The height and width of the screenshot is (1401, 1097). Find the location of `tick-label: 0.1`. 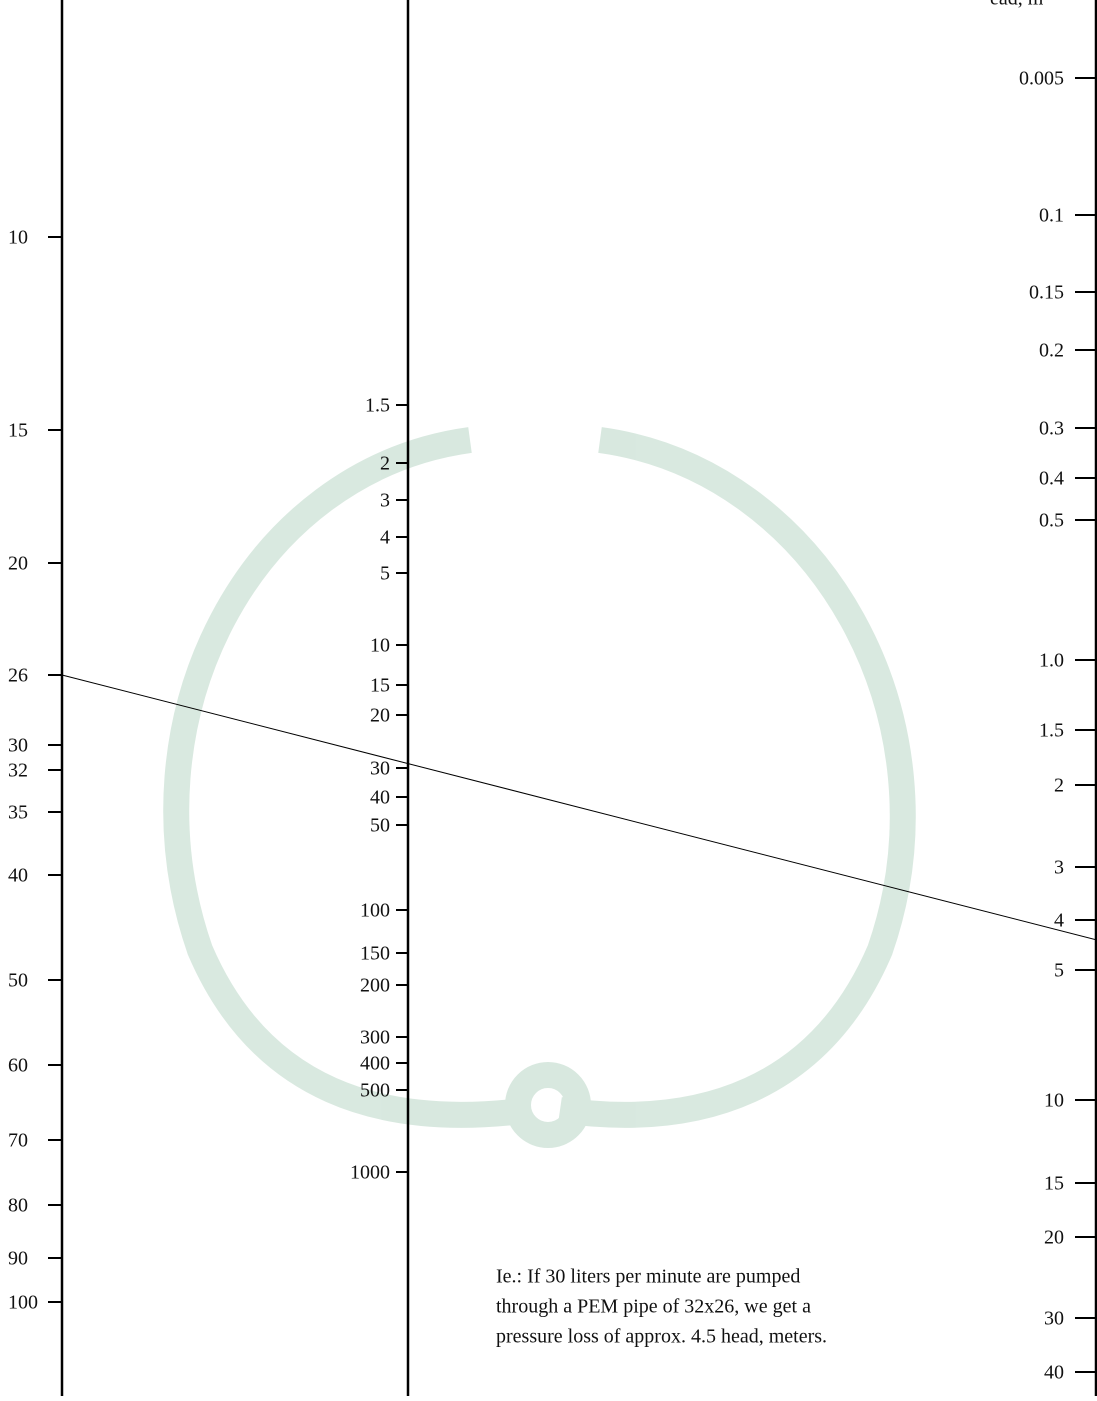

tick-label: 0.1 is located at coordinates (1051, 216).